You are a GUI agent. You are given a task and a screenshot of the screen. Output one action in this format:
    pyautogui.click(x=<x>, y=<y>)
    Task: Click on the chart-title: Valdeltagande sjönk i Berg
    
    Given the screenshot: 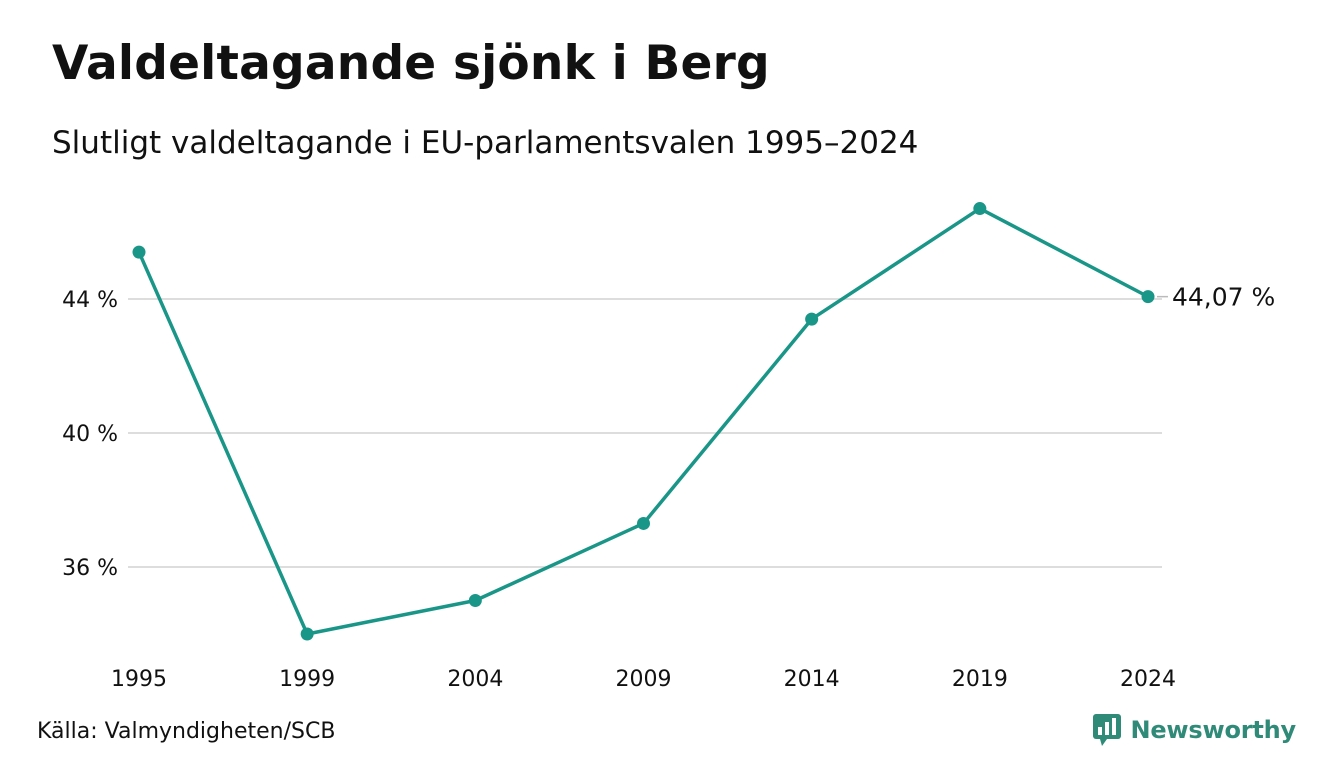 What is the action you would take?
    pyautogui.click(x=411, y=63)
    